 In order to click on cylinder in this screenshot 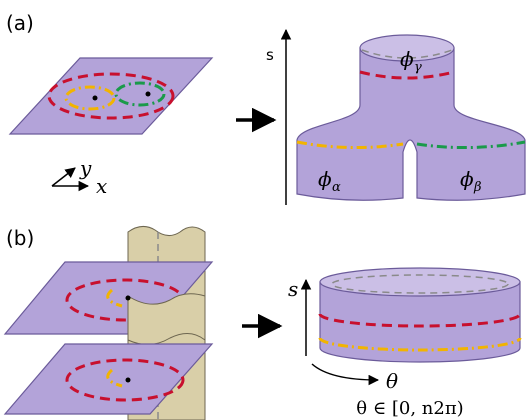, I will do `click(420, 322)`.